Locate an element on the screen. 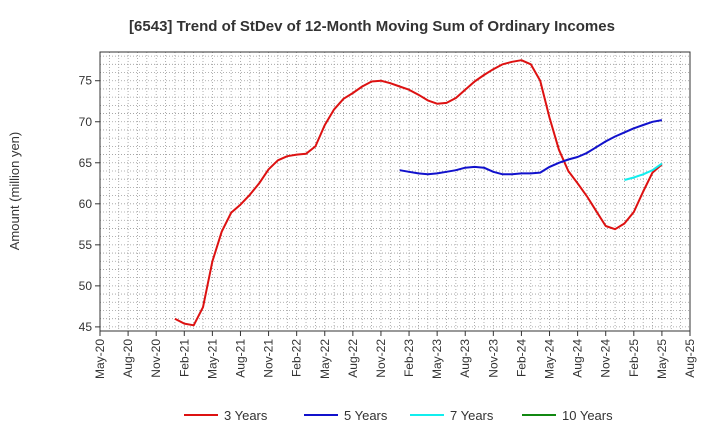 This screenshot has width=720, height=440. legend-label: 7 Years is located at coordinates (472, 415).